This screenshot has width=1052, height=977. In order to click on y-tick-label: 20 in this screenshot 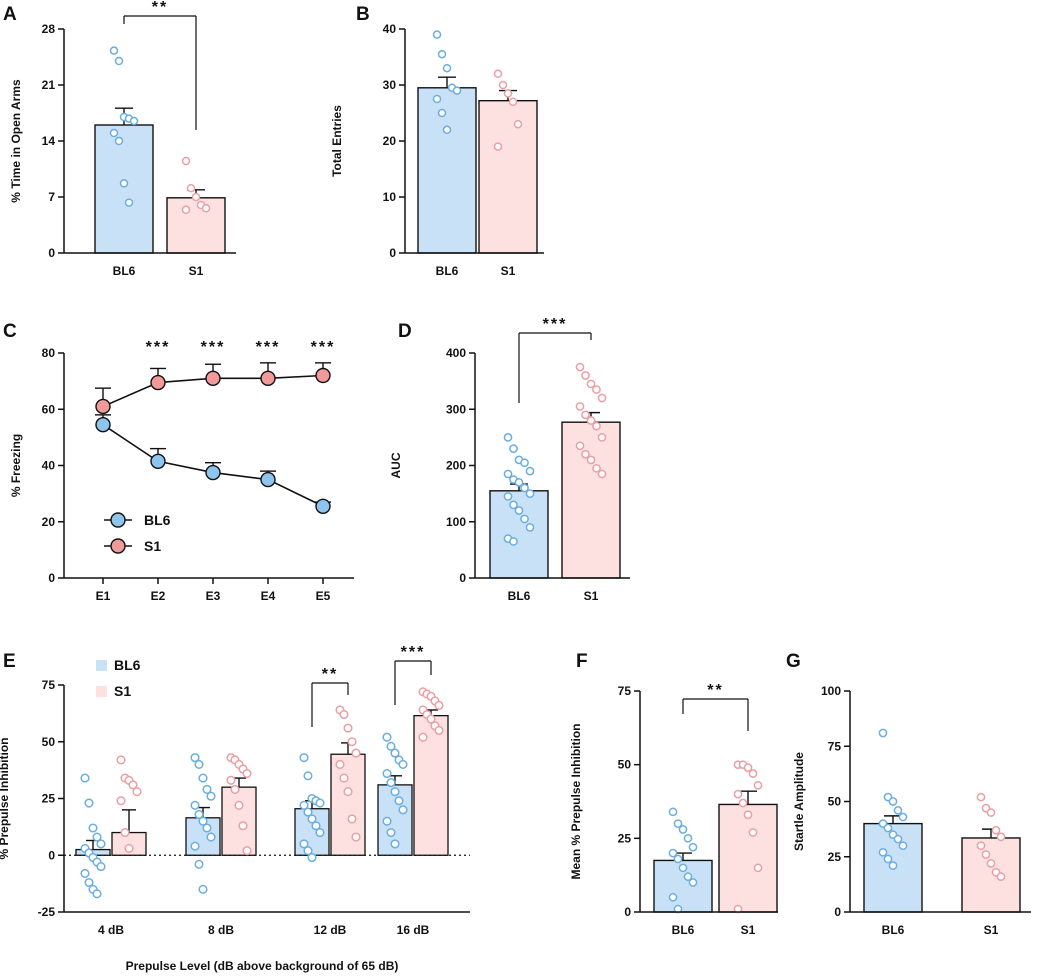, I will do `click(49, 522)`.